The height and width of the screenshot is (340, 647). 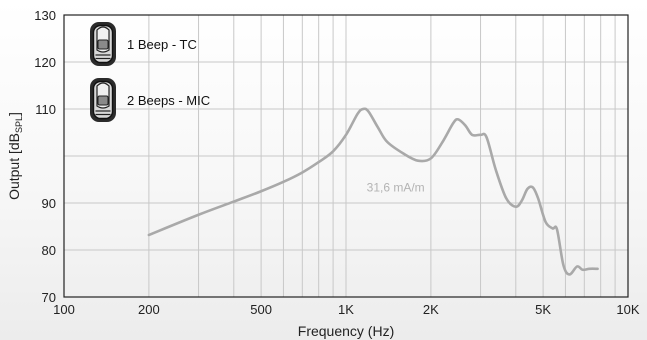 I want to click on y-tick-label: 80, so click(x=49, y=250).